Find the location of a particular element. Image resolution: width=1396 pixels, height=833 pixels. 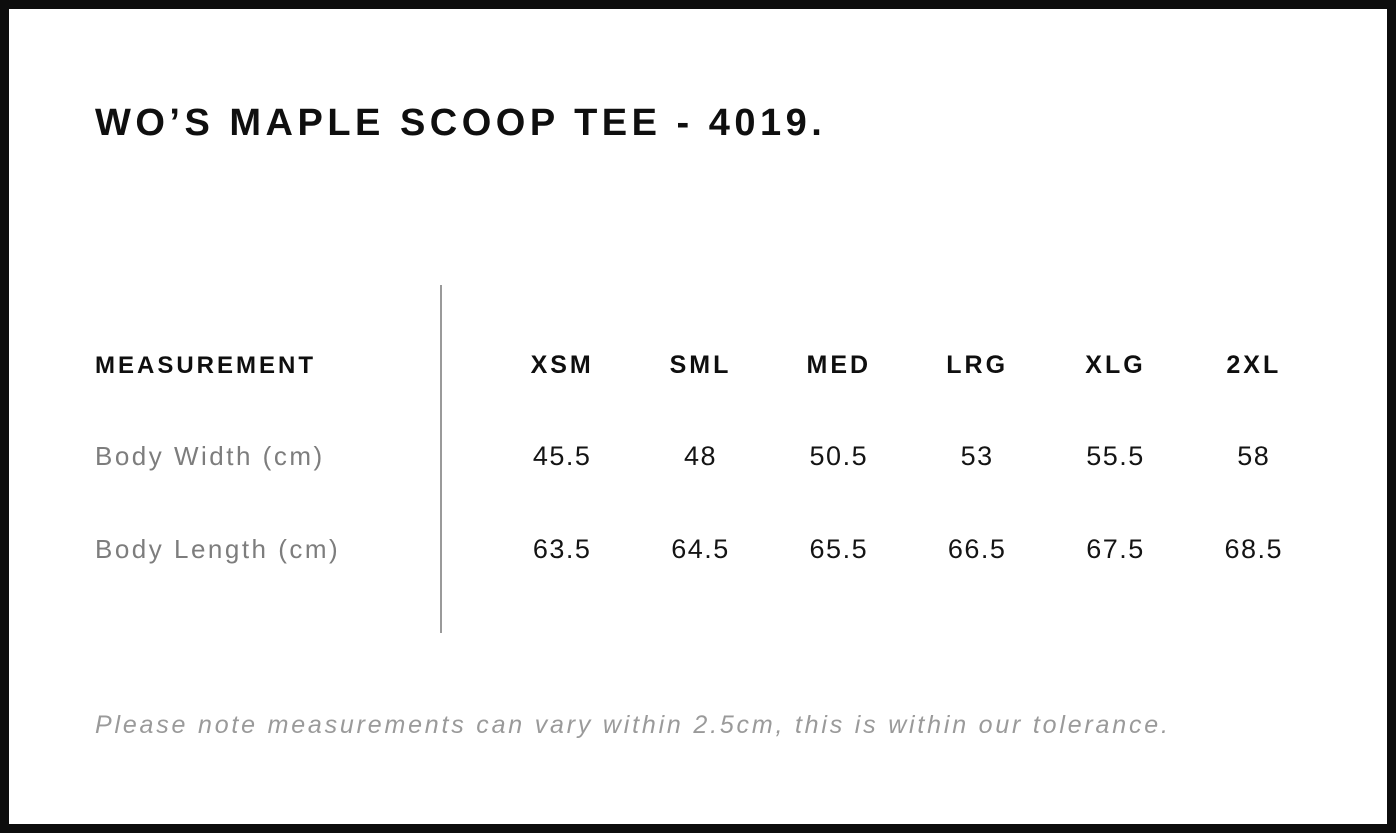

cell-body-width-med: 50.5 is located at coordinates (839, 456).